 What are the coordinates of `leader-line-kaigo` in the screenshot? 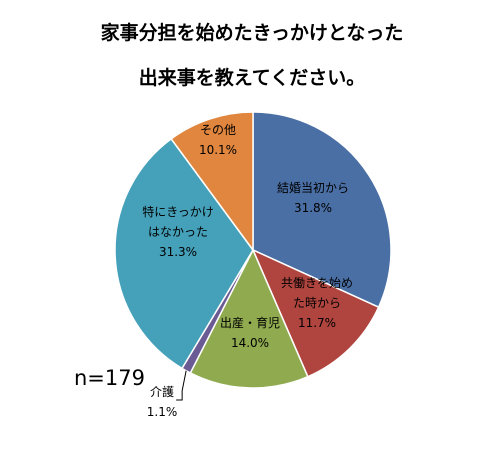 It's located at (181, 385).